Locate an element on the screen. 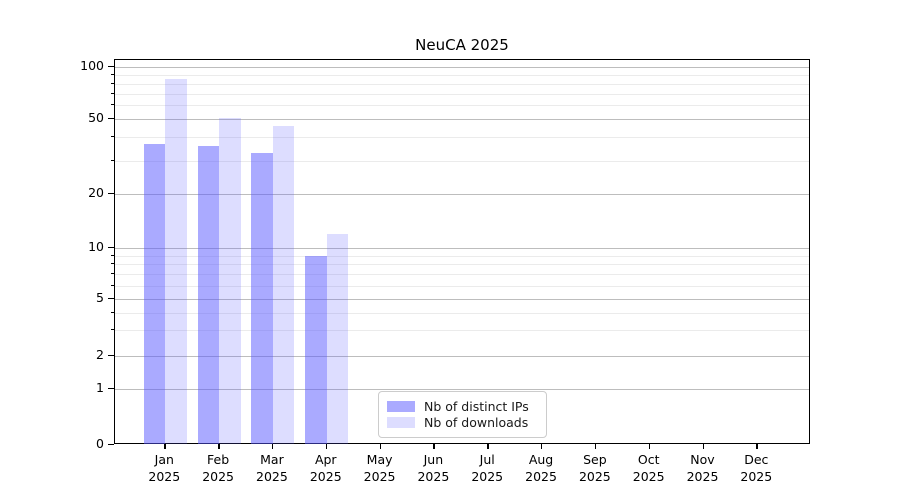  x-tick-label-sep: Sep 2025 is located at coordinates (594, 468).